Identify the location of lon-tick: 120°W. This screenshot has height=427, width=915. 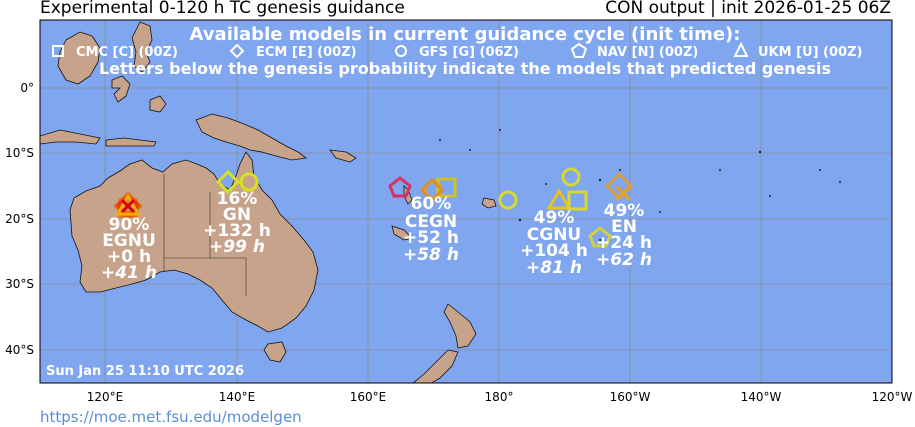
(892, 397).